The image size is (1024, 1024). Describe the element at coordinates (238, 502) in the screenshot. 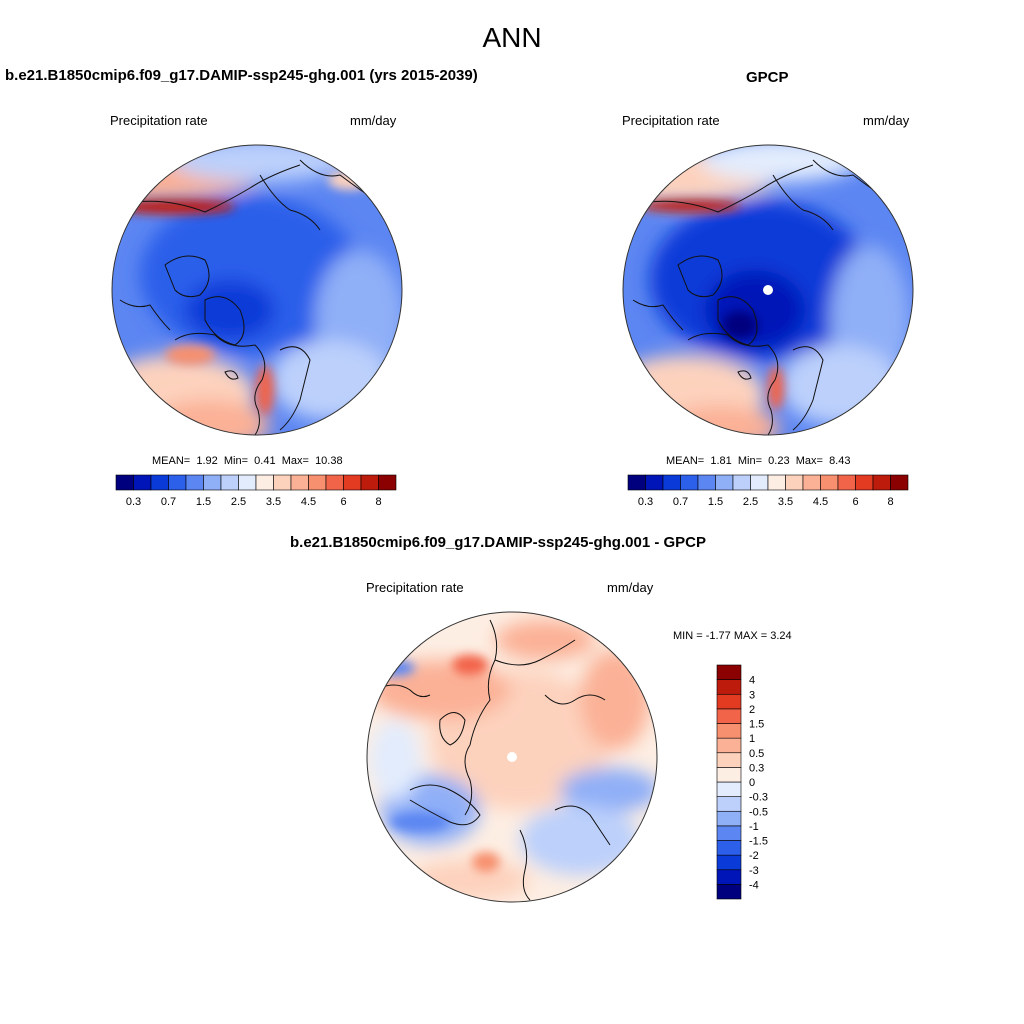

I see `colorbar-1-tick-label: 2.5` at that location.